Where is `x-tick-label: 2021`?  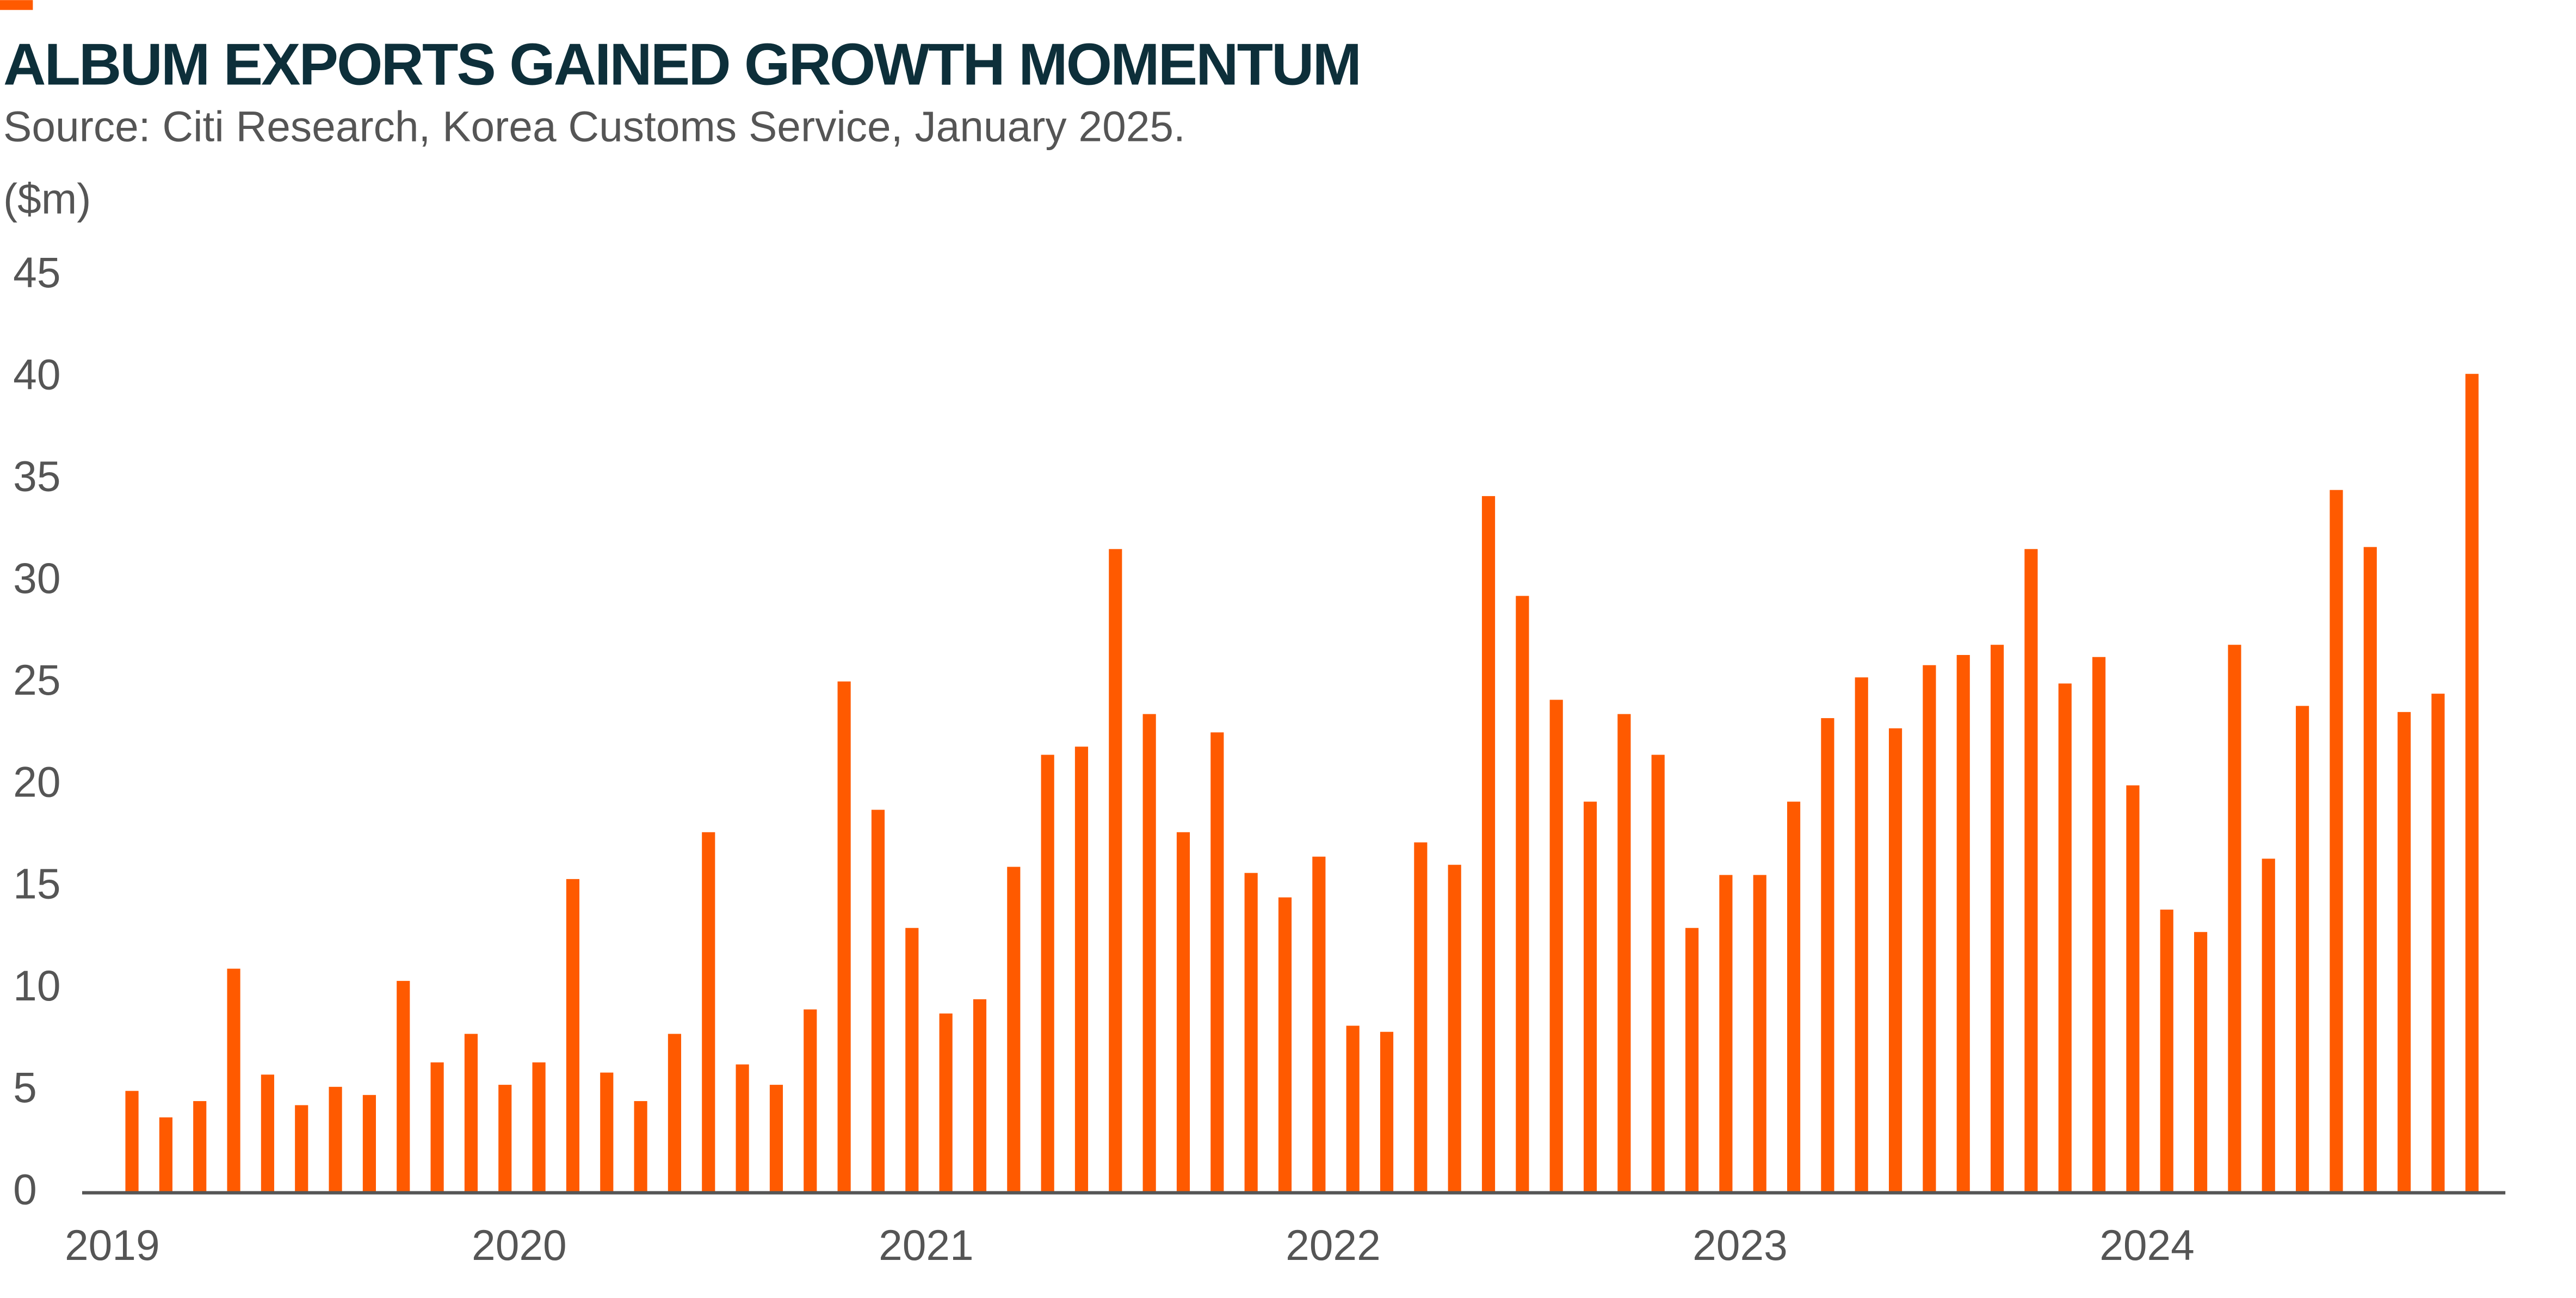
x-tick-label: 2021 is located at coordinates (927, 1245).